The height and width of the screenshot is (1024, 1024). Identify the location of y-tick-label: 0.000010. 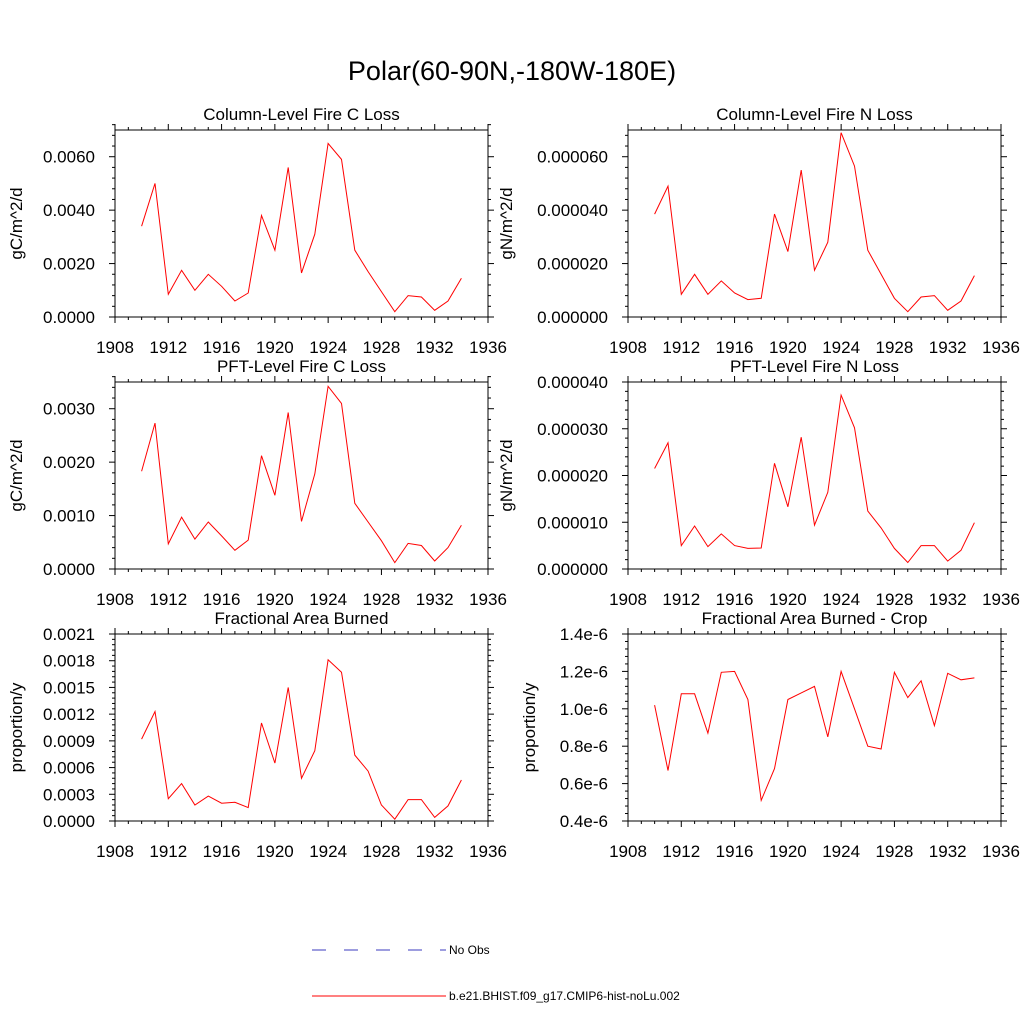
(572, 522).